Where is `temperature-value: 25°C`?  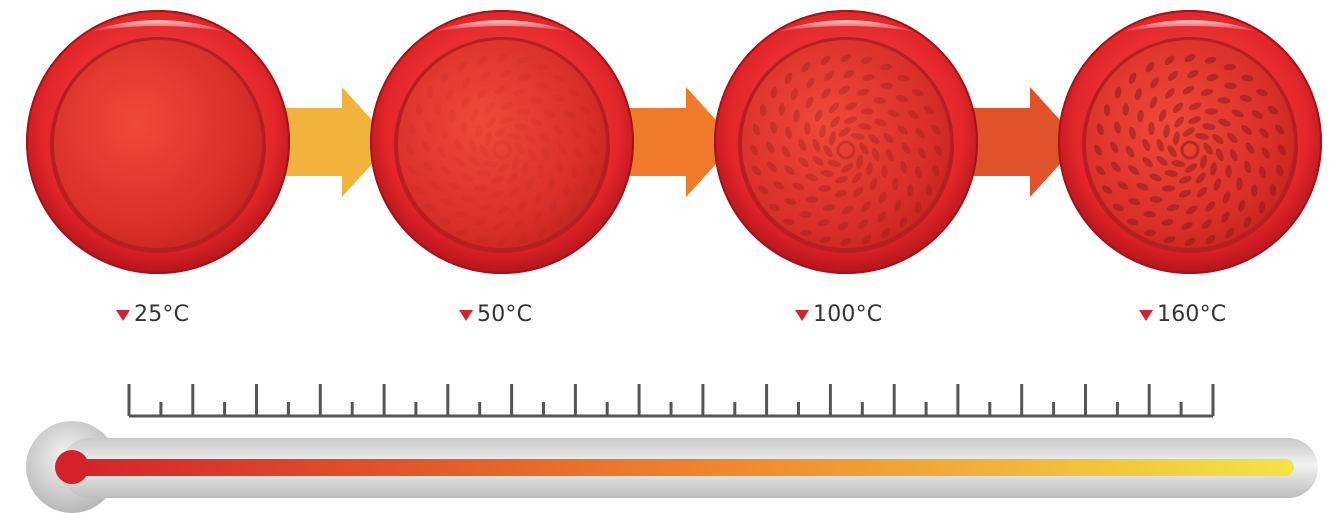
temperature-value: 25°C is located at coordinates (162, 314).